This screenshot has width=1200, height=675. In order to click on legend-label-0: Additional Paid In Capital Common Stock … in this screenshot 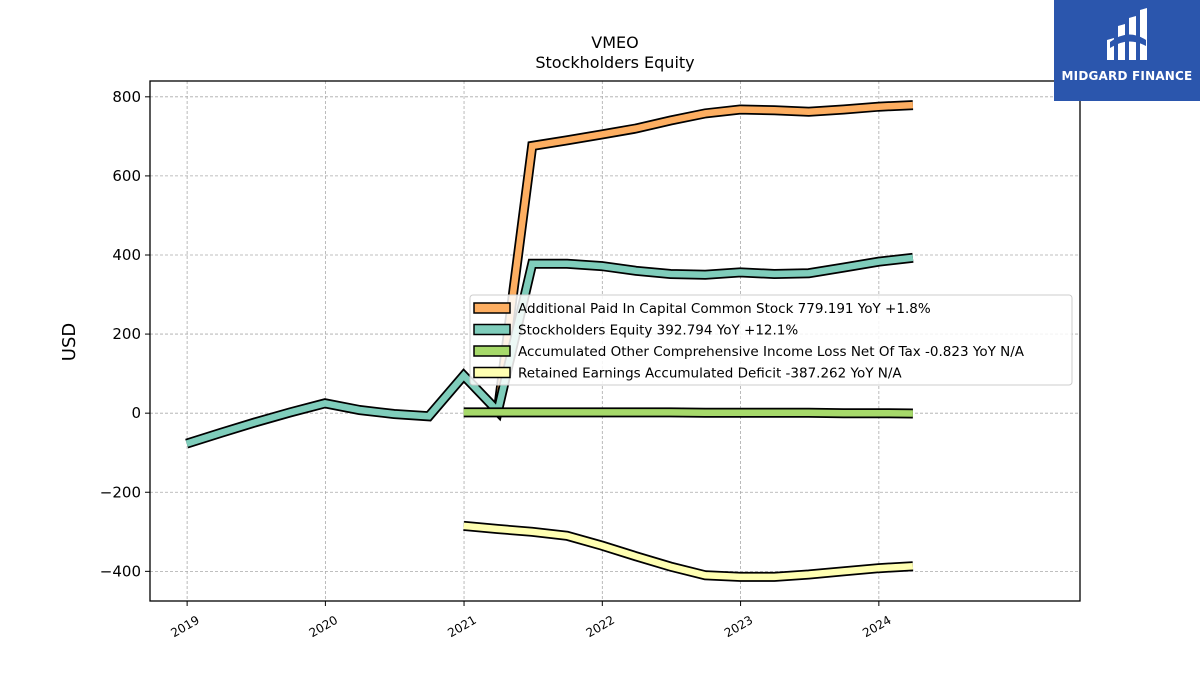, I will do `click(724, 309)`.